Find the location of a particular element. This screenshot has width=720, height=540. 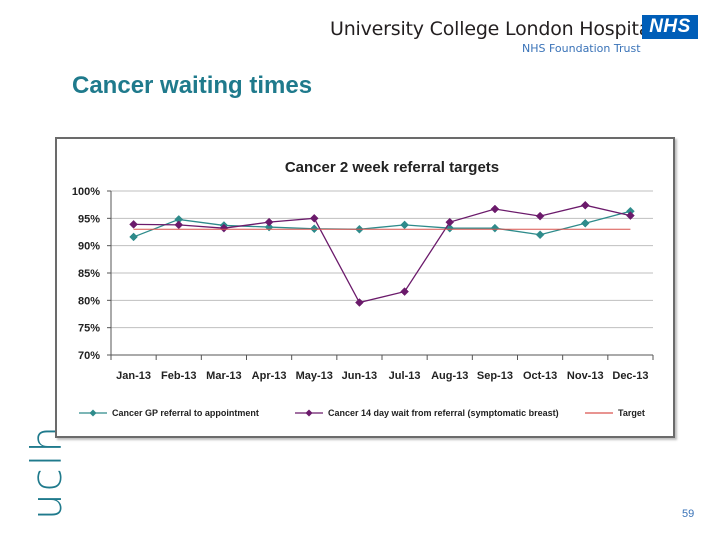

x-tick-label: Jul-13 is located at coordinates (405, 376).